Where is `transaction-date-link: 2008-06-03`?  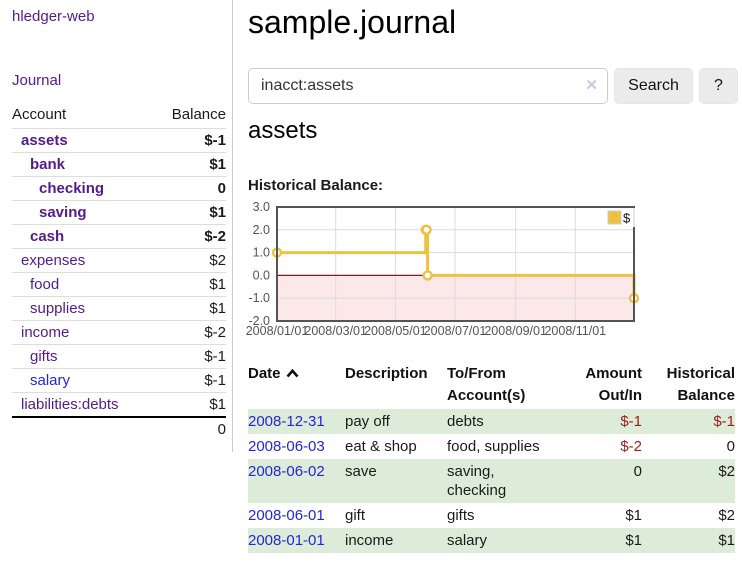
transaction-date-link: 2008-06-03 is located at coordinates (286, 446).